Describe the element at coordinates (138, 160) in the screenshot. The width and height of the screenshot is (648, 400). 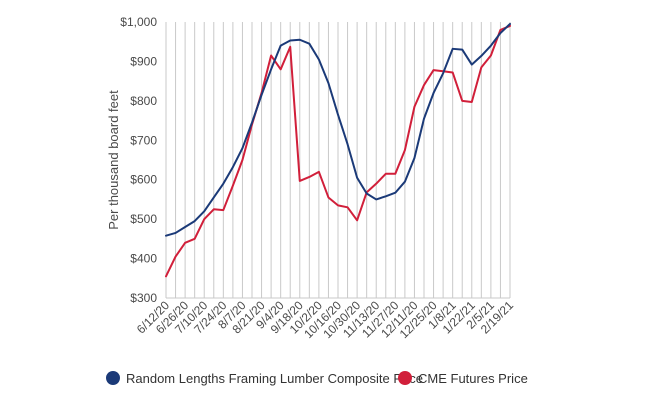
I see `y-axis-ticks: $1,000 $900 $800 $700 $600 $500 $400 $300` at that location.